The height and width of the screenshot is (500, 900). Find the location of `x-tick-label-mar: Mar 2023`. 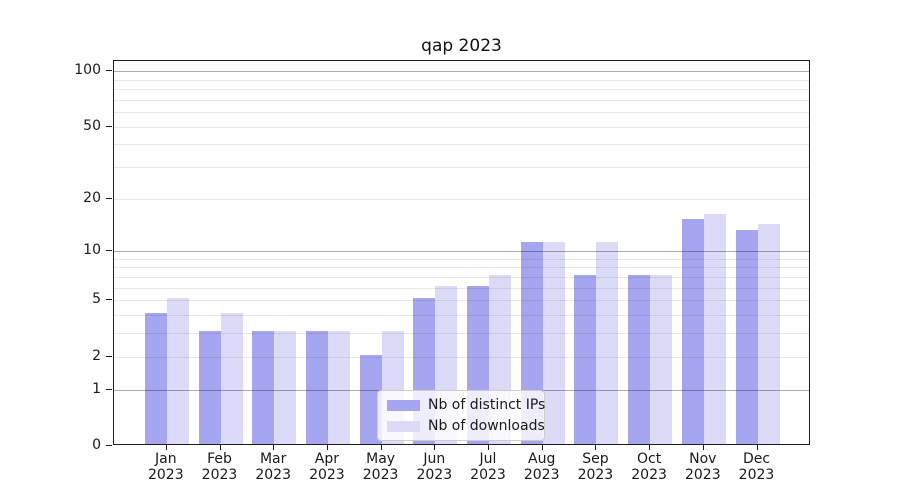

x-tick-label-mar: Mar 2023 is located at coordinates (273, 467).